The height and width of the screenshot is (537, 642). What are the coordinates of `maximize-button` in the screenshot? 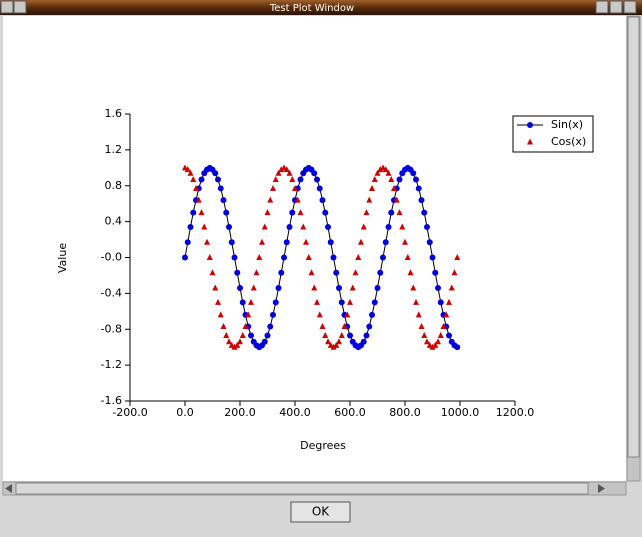 It's located at (616, 7).